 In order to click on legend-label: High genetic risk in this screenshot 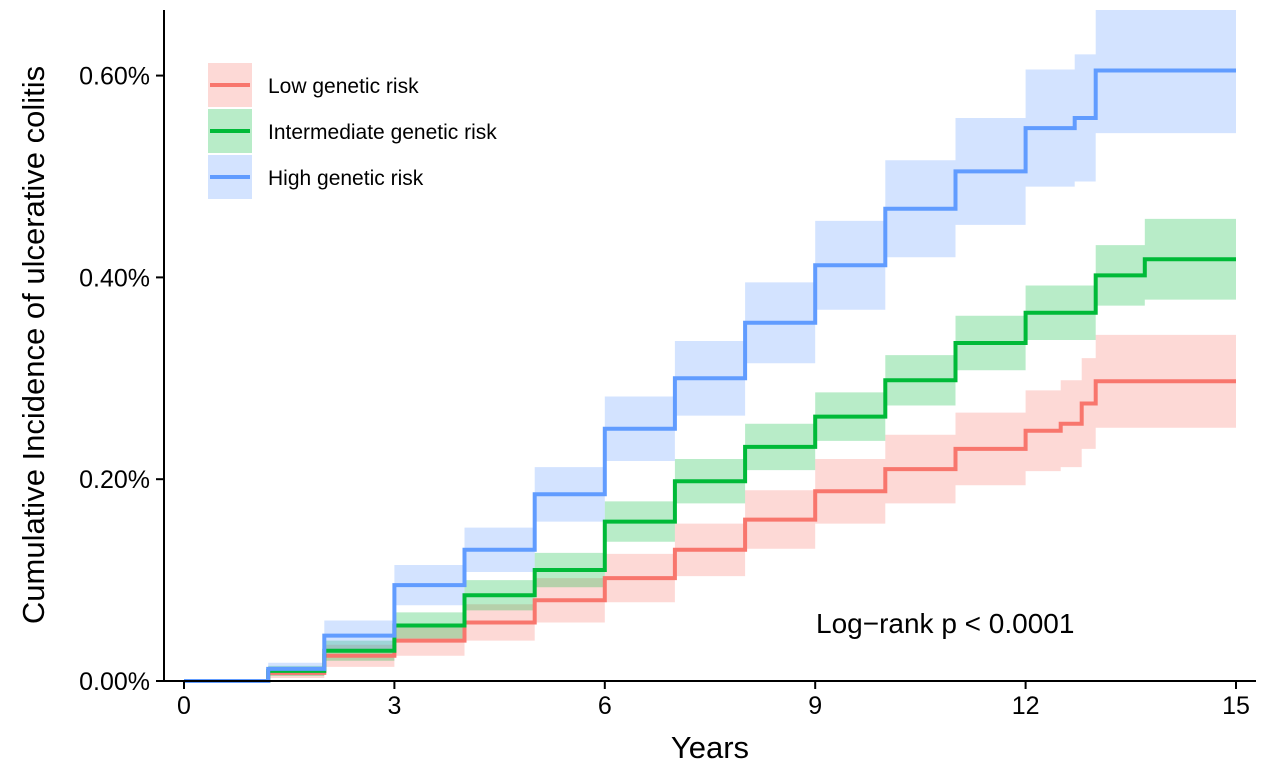, I will do `click(346, 178)`.